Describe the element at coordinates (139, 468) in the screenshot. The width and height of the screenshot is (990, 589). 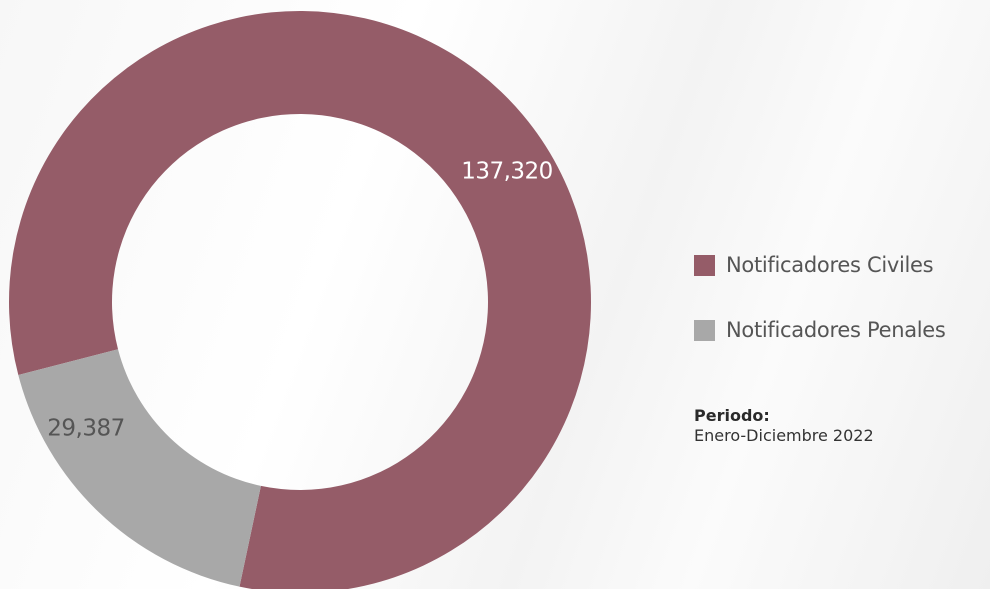
I see `slice-penales` at that location.